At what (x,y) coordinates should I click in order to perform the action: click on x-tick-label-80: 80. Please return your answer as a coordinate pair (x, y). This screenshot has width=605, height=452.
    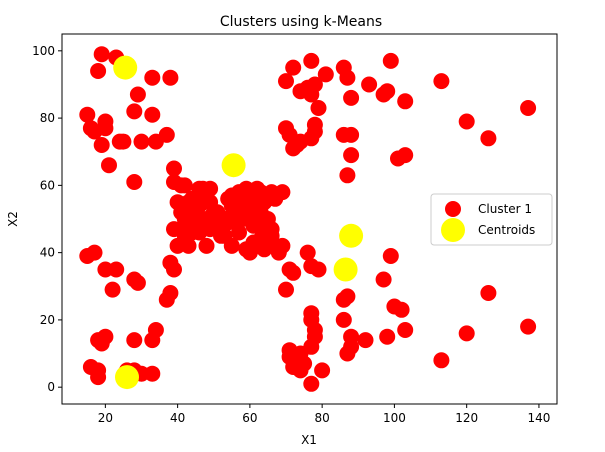
    Looking at the image, I should click on (322, 418).